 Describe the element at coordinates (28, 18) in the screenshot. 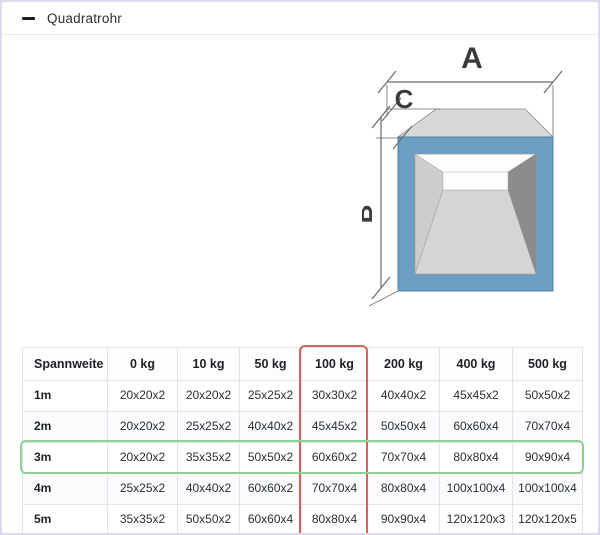

I see `collapse-minus-icon` at that location.